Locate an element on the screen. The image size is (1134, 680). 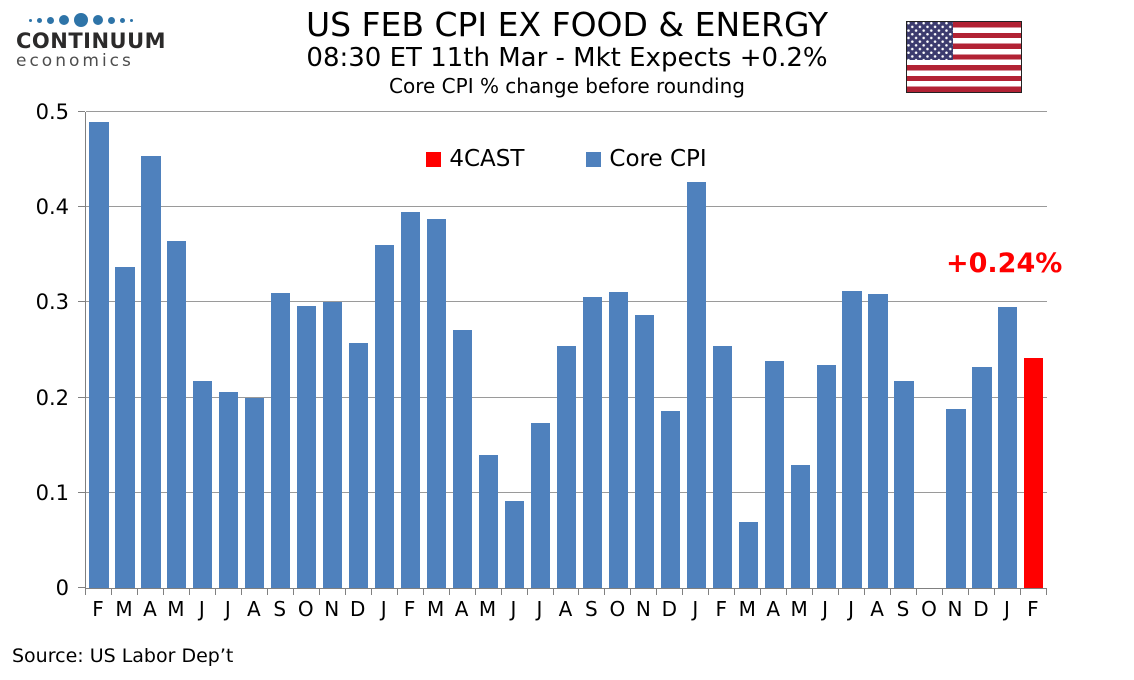
legend-item-core-cpi: Core CPI is located at coordinates (646, 159).